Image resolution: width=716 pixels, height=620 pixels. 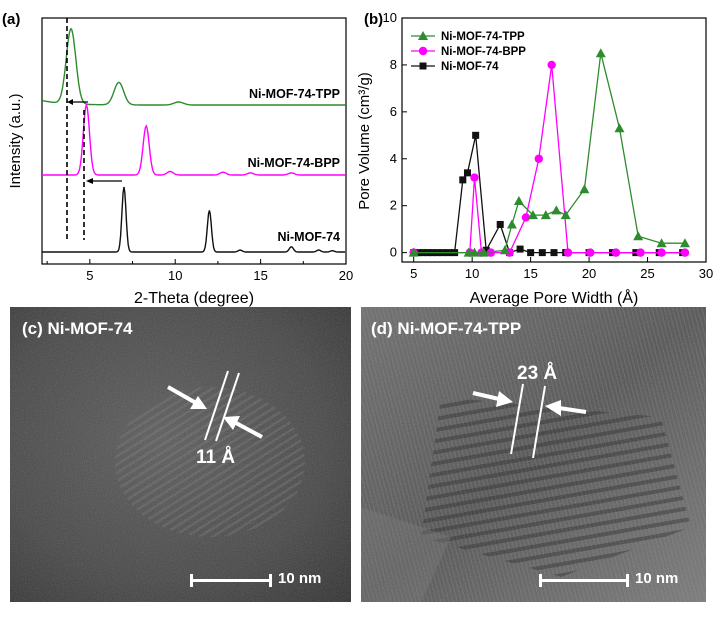 What do you see at coordinates (470, 67) in the screenshot?
I see `legend-label: Ni-MOF-74` at bounding box center [470, 67].